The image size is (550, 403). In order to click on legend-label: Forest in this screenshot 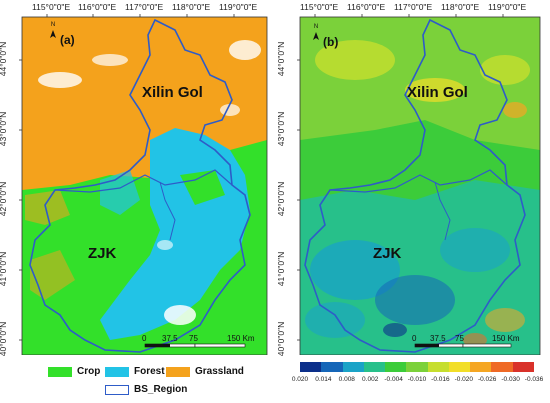, I will do `click(149, 371)`.